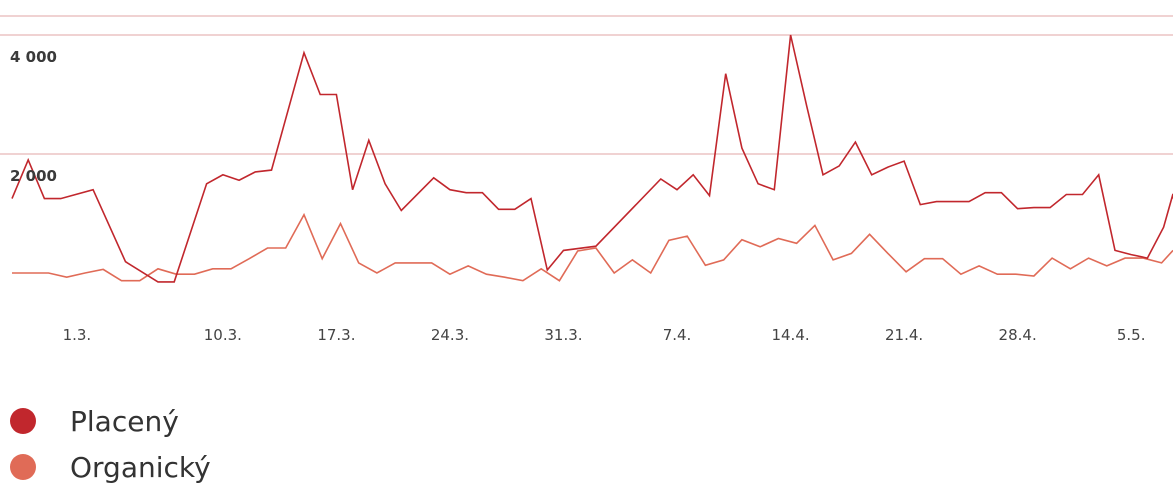 Image resolution: width=1173 pixels, height=484 pixels. I want to click on legend: Placený Organický, so click(110, 441).